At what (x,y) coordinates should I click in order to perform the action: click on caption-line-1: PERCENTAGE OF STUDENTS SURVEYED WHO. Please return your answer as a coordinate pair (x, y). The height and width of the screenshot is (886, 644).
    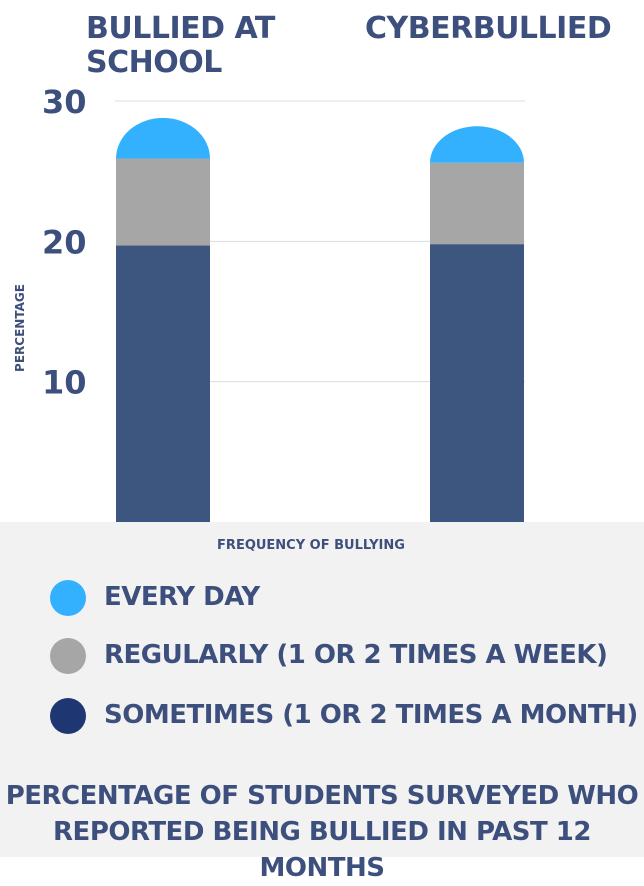
    Looking at the image, I should click on (322, 796).